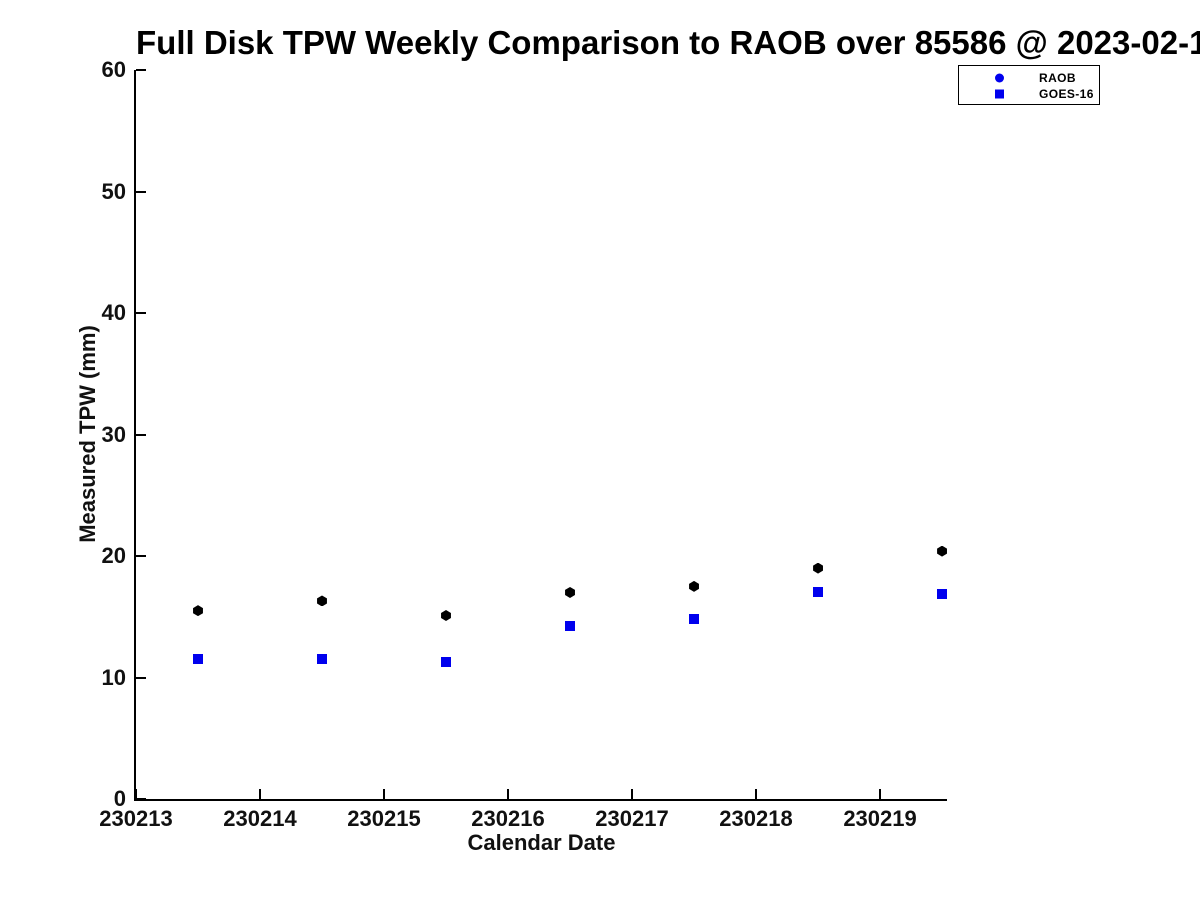  Describe the element at coordinates (1029, 78) in the screenshot. I see `legend-entry: RAOB` at that location.